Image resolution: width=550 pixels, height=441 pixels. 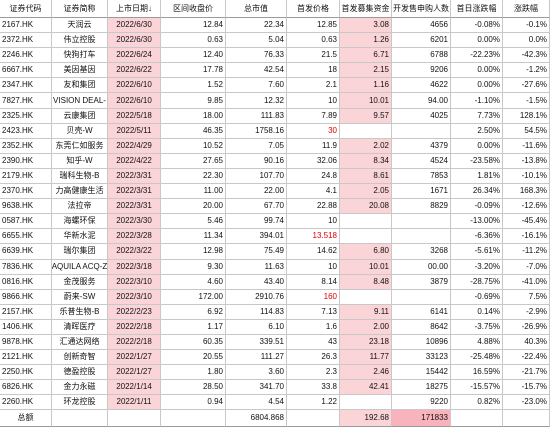 What do you see at coordinates (366, 419) in the screenshot?
I see `total-ipo-funds: 192.68` at bounding box center [366, 419].